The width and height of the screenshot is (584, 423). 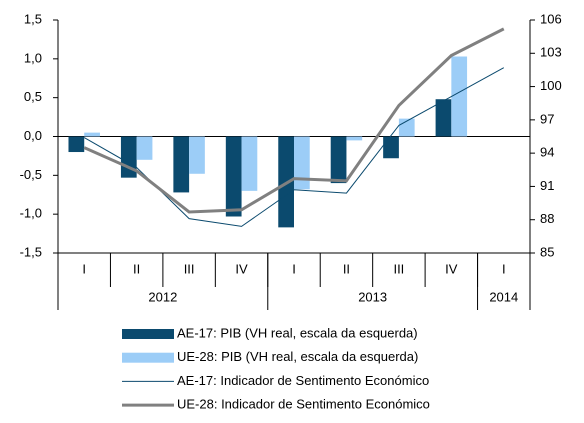 What do you see at coordinates (297, 332) in the screenshot?
I see `legend-label: AE-17: PIB (VH real, escala da esquerda)` at bounding box center [297, 332].